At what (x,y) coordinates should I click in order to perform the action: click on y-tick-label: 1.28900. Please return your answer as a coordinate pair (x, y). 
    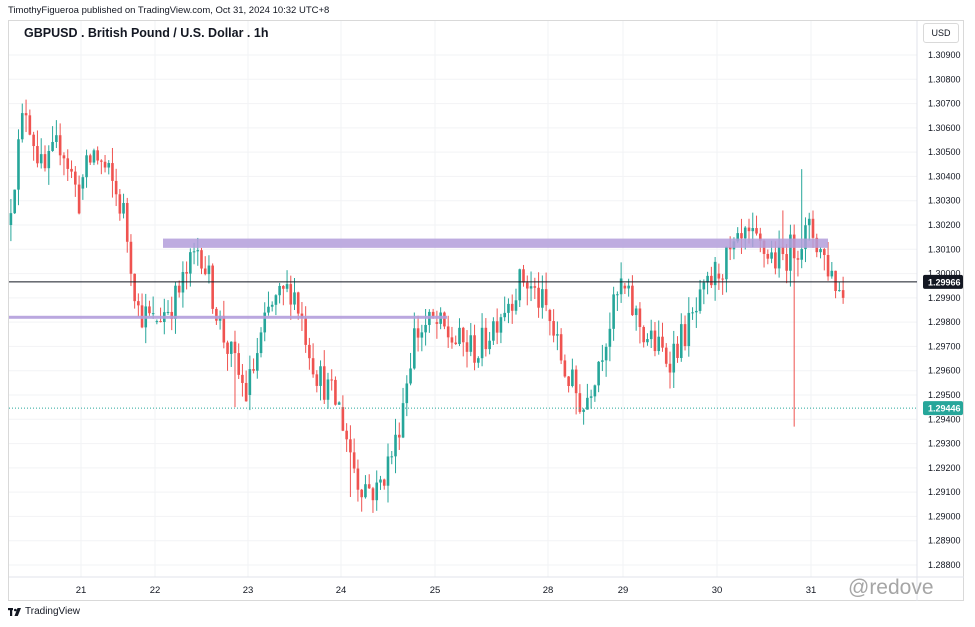
    Looking at the image, I should click on (944, 541).